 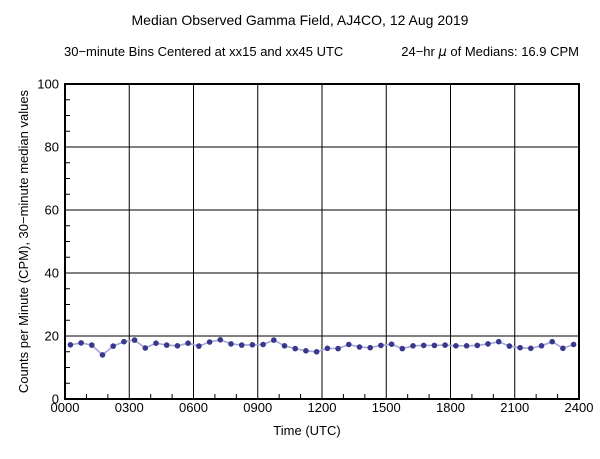 What do you see at coordinates (52, 147) in the screenshot?
I see `y-tick-label: 80` at bounding box center [52, 147].